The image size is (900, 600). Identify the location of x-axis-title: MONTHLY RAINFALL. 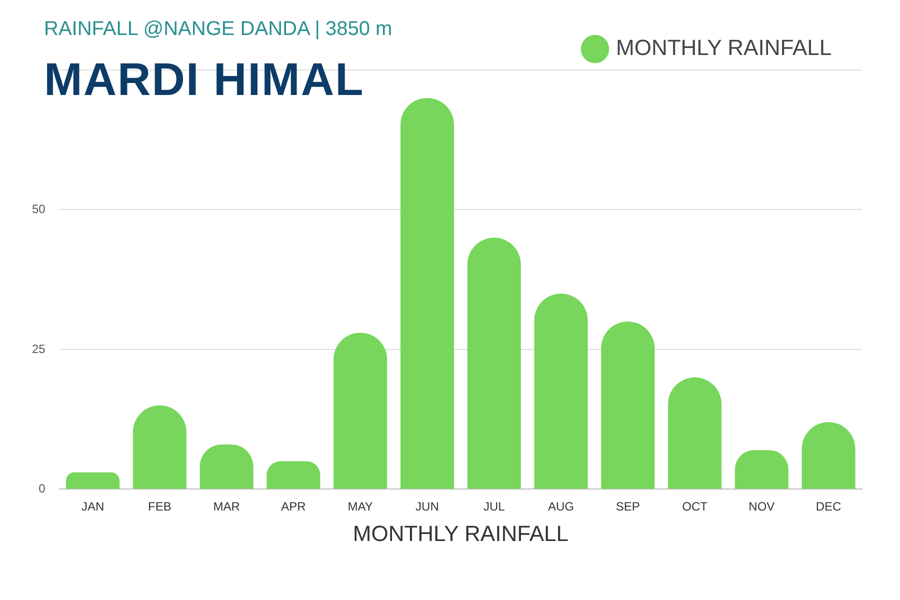
(460, 533).